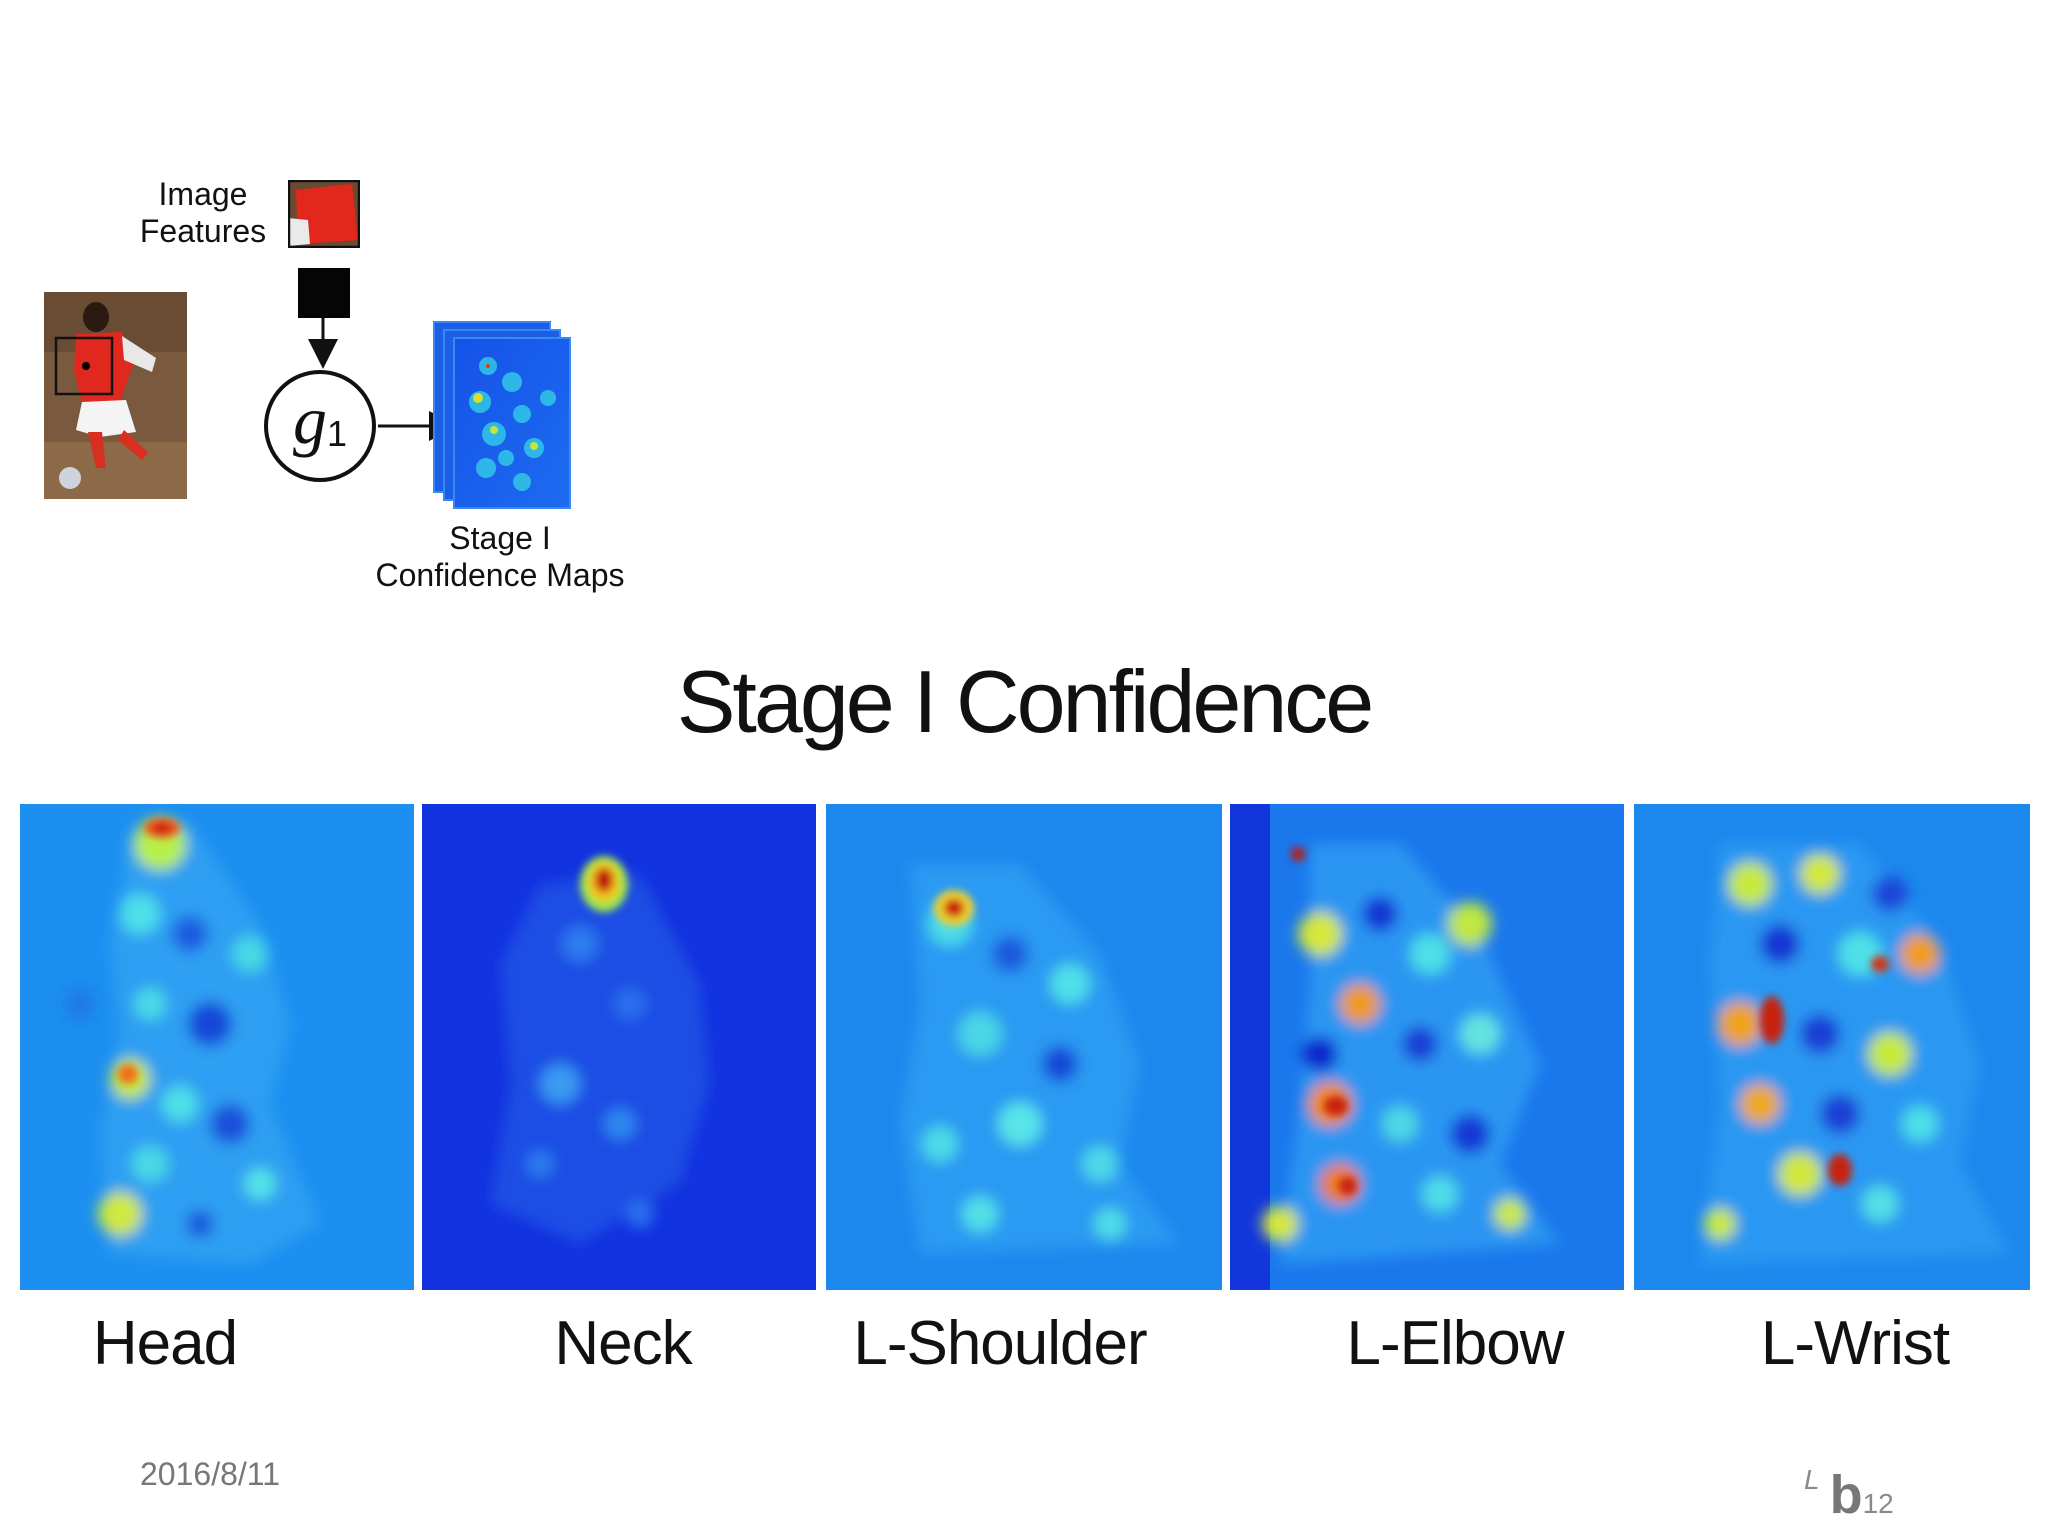 The height and width of the screenshot is (1536, 2048). What do you see at coordinates (1025, 701) in the screenshot?
I see `slide-title: Stage I Confidence` at bounding box center [1025, 701].